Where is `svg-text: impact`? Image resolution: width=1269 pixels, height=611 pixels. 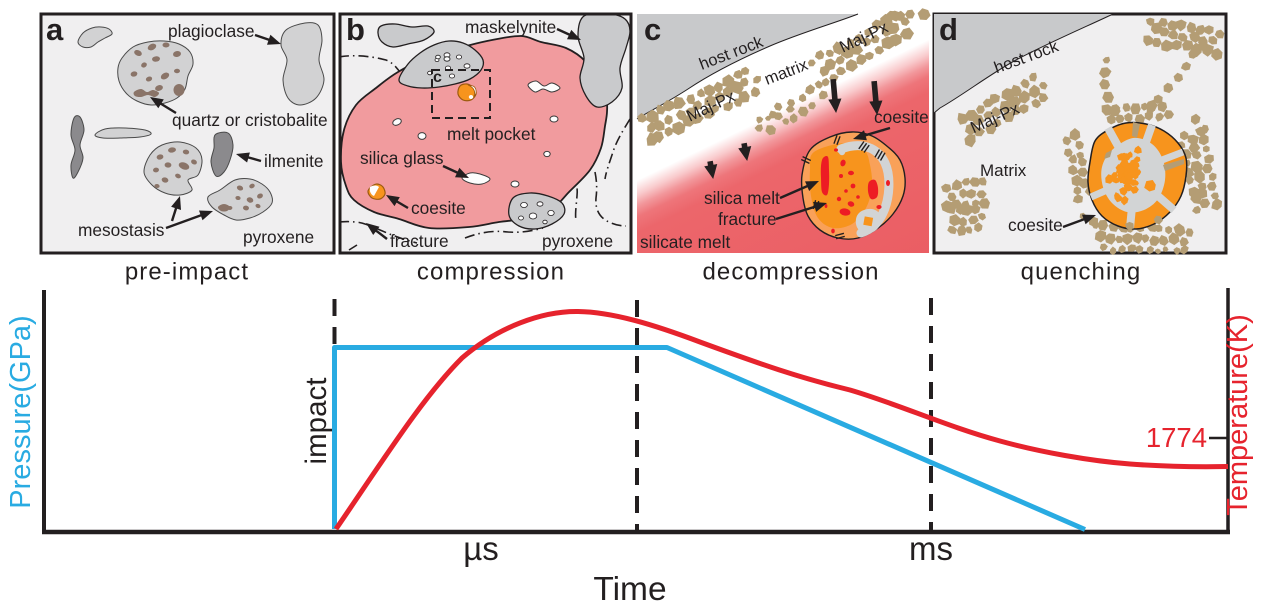 svg-text: impact is located at coordinates (316, 421).